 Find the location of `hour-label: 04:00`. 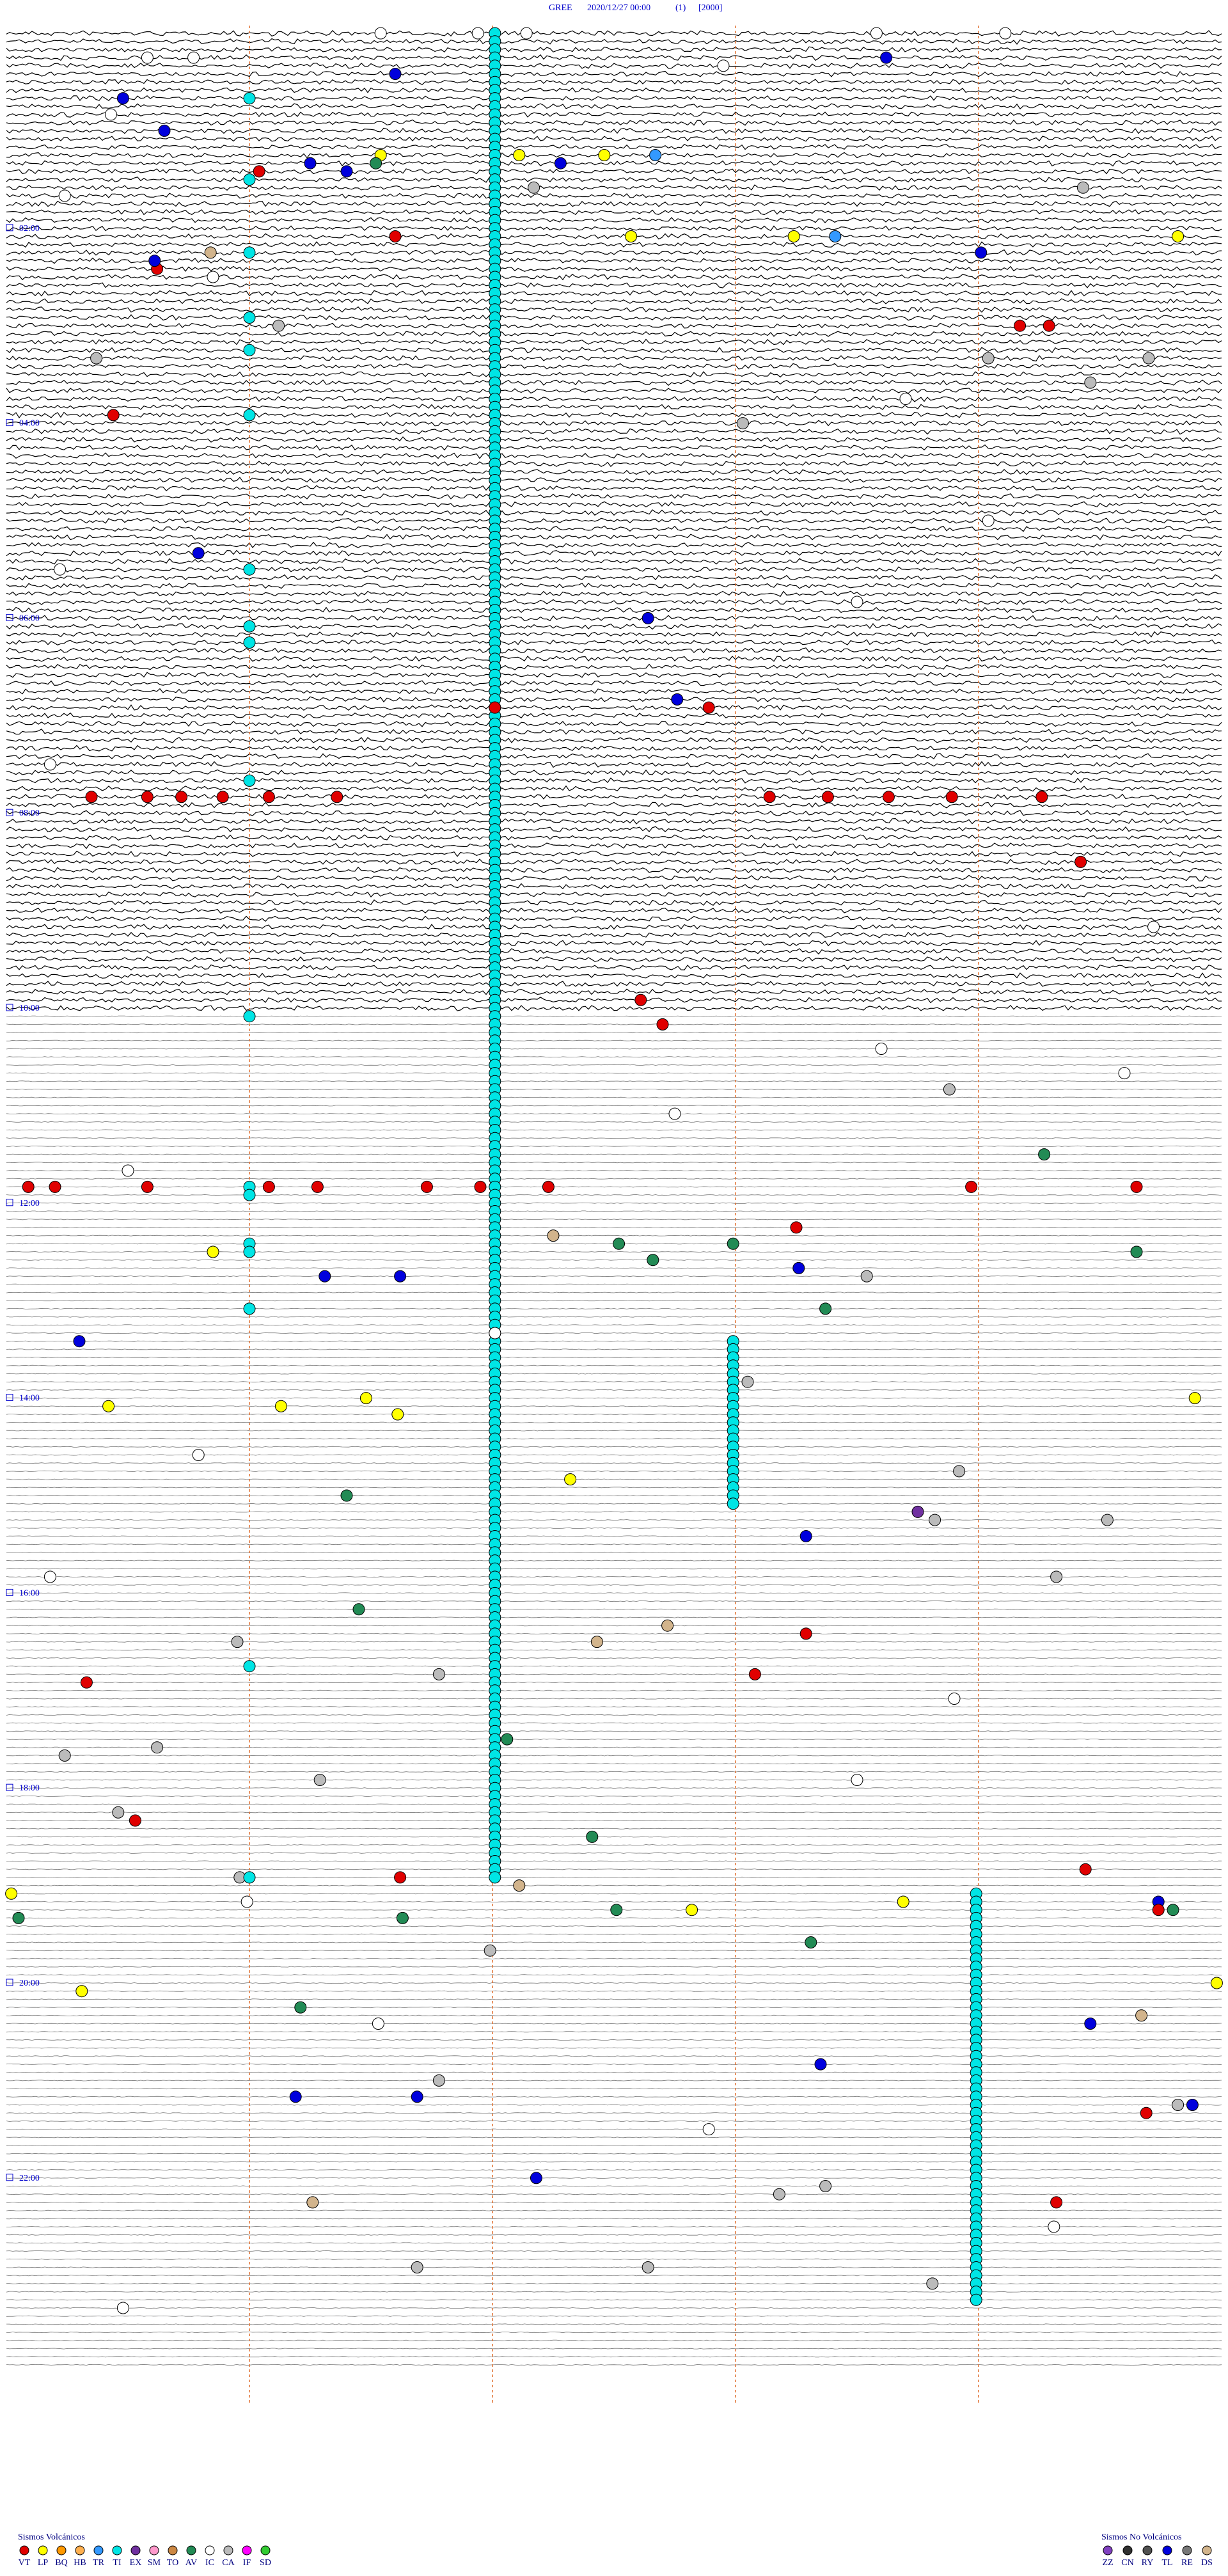

hour-label: 04:00 is located at coordinates (29, 424).